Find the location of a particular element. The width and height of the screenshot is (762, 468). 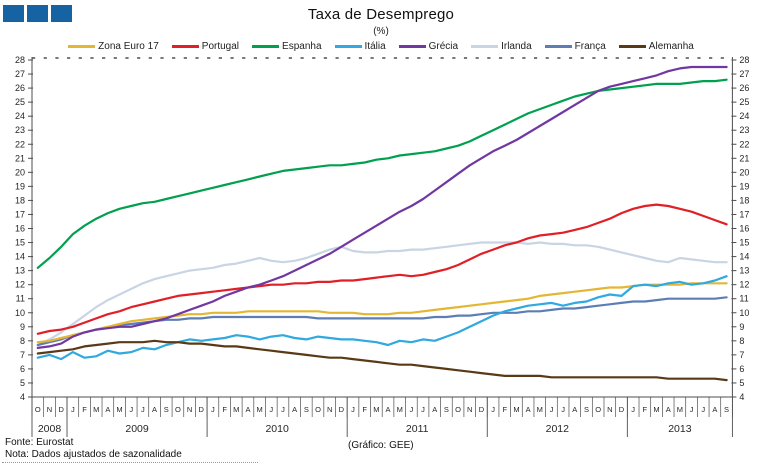

y-tick-label-left: 14 is located at coordinates (20, 257).